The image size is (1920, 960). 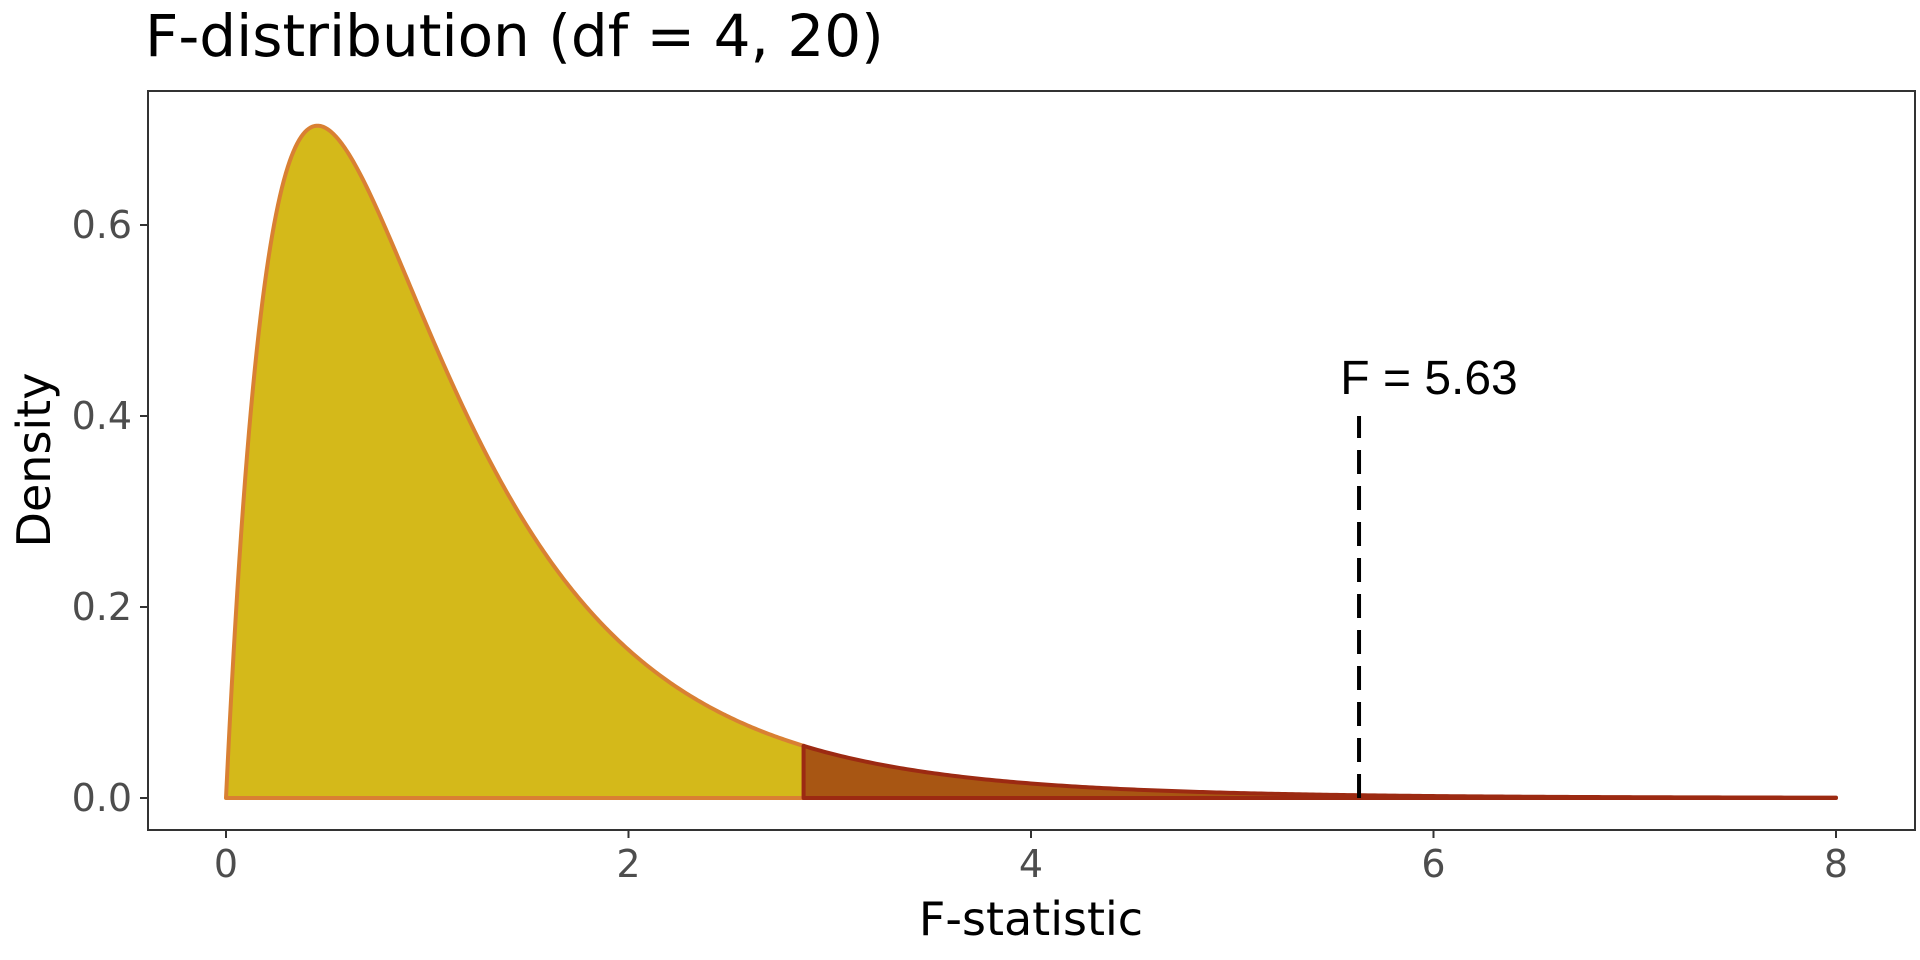 I want to click on density-tail-area, so click(x=1319, y=771).